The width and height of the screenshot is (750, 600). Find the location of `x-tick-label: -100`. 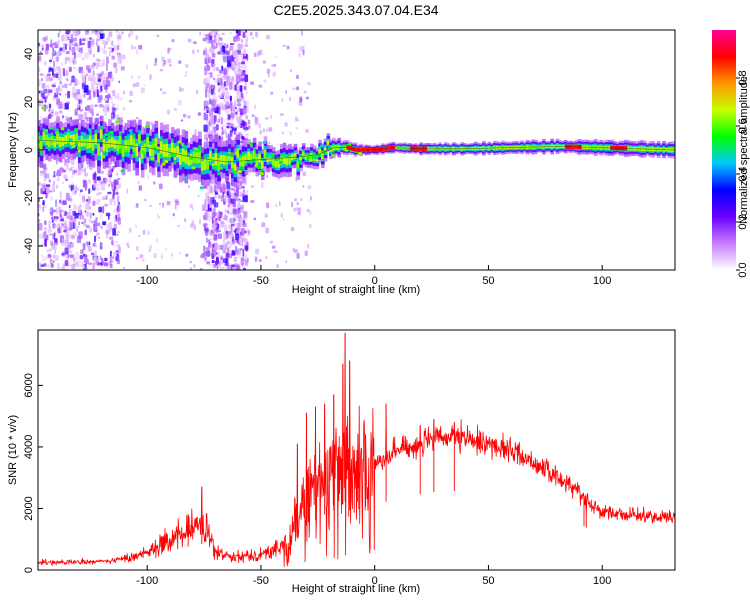

x-tick-label: -100 is located at coordinates (147, 581).